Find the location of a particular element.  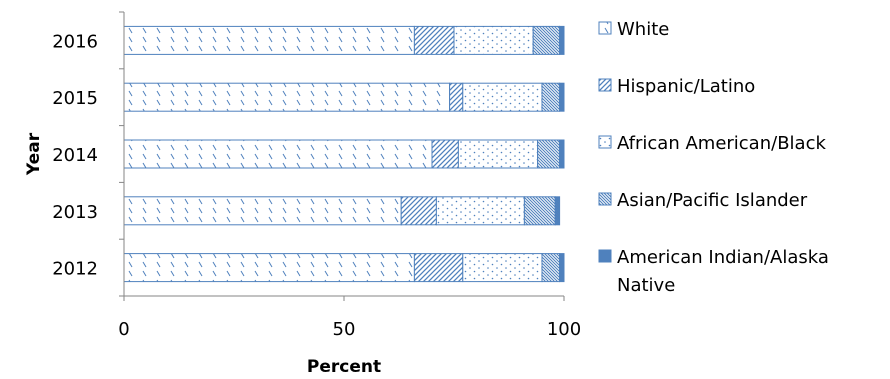

y-tick-label-2014: 2014 is located at coordinates (75, 155).